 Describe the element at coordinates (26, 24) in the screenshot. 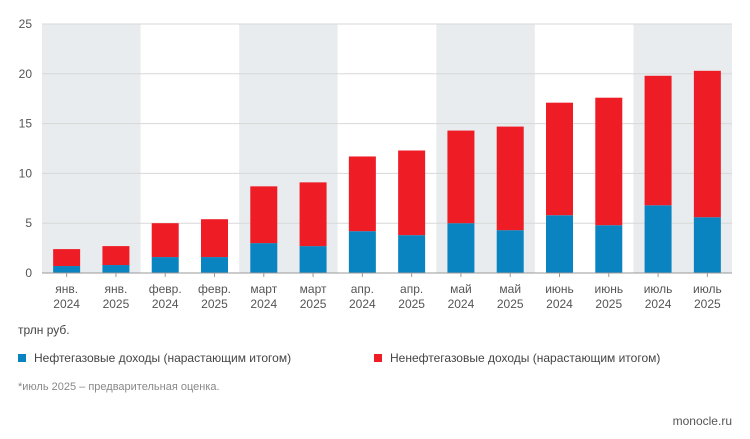

I see `y-tick-label-25: 25` at that location.